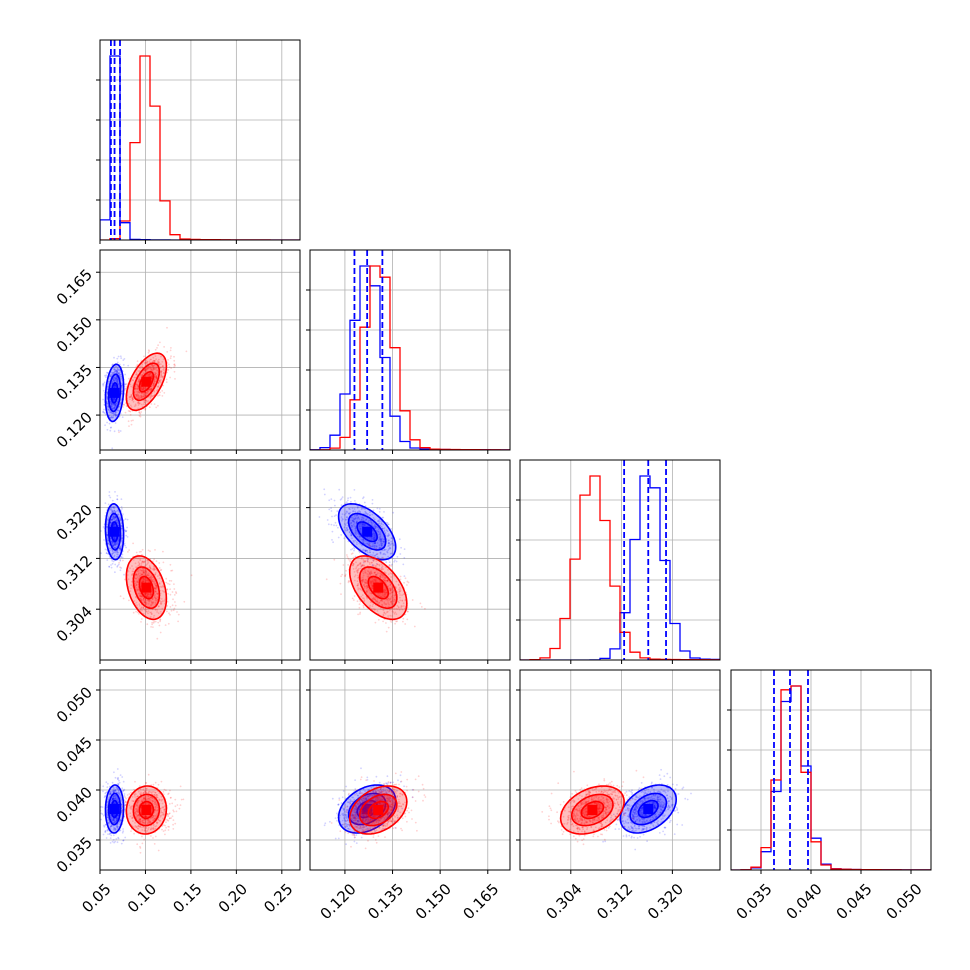  I want to click on panel-frame, so click(200, 140).